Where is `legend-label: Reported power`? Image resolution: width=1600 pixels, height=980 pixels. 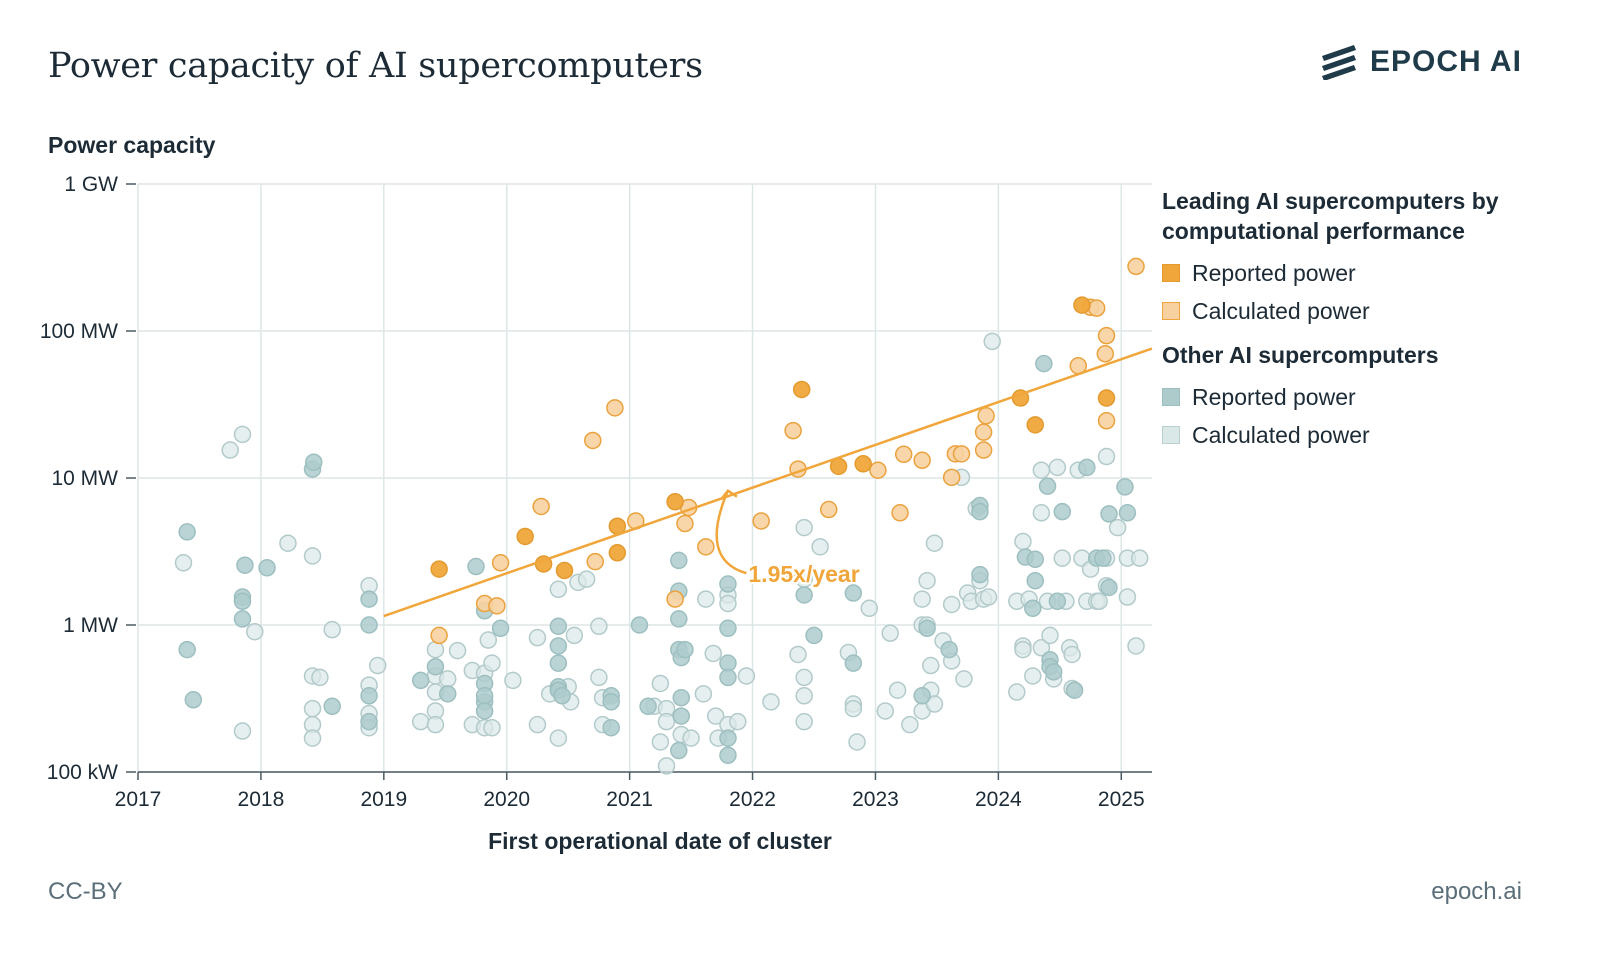
legend-label: Reported power is located at coordinates (1274, 272).